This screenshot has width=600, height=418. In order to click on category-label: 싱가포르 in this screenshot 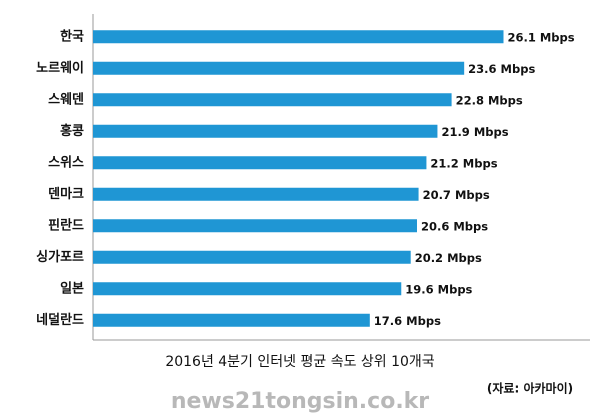, I will do `click(60, 257)`.